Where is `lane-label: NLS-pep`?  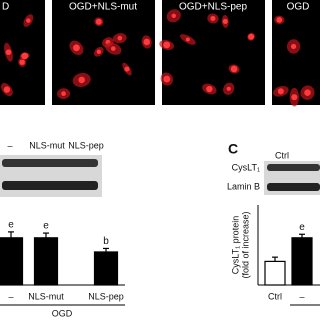
lane-label: NLS-pep is located at coordinates (86, 145).